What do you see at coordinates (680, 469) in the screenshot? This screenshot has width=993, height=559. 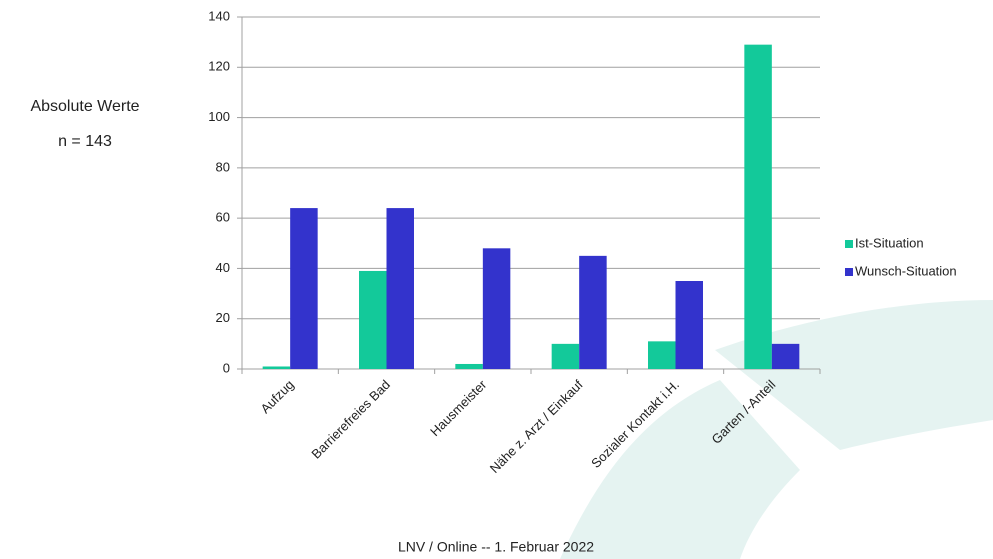 I see `swoosh-lower` at bounding box center [680, 469].